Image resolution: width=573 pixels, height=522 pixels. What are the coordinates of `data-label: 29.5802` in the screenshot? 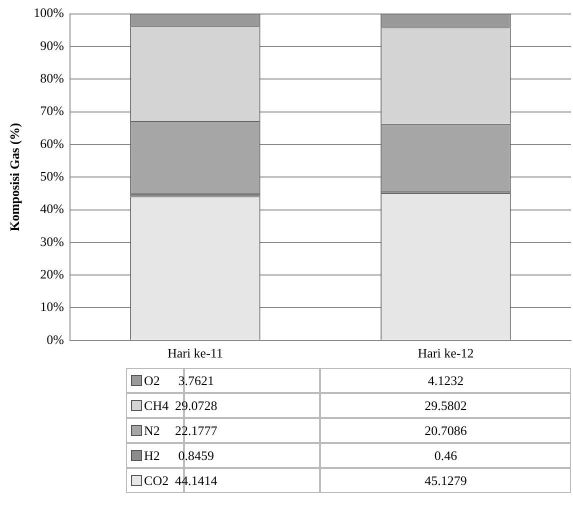 It's located at (445, 406).